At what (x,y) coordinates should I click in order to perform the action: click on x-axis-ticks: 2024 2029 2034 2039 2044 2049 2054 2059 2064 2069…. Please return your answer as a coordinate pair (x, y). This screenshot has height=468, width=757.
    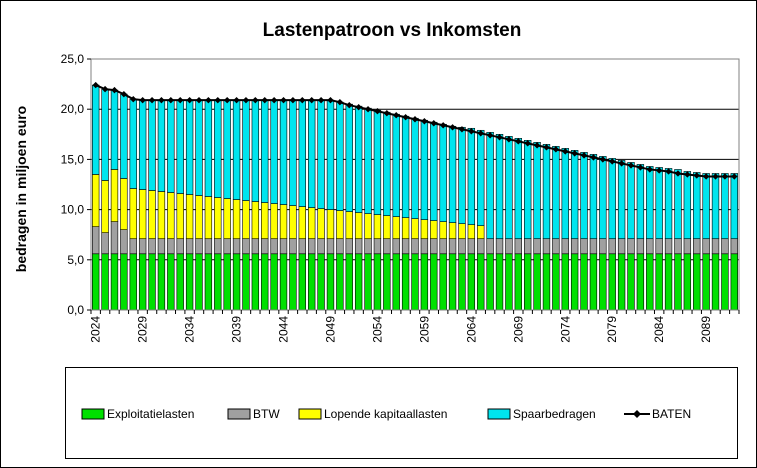
    Looking at the image, I should click on (414, 326).